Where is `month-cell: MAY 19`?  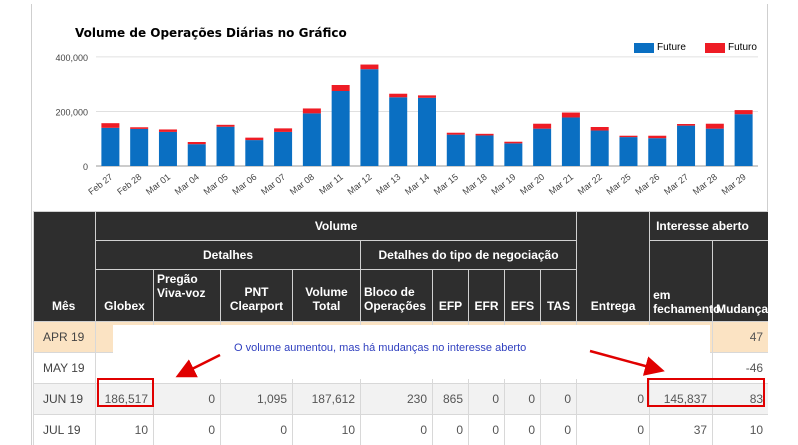 month-cell: MAY 19 is located at coordinates (64, 368).